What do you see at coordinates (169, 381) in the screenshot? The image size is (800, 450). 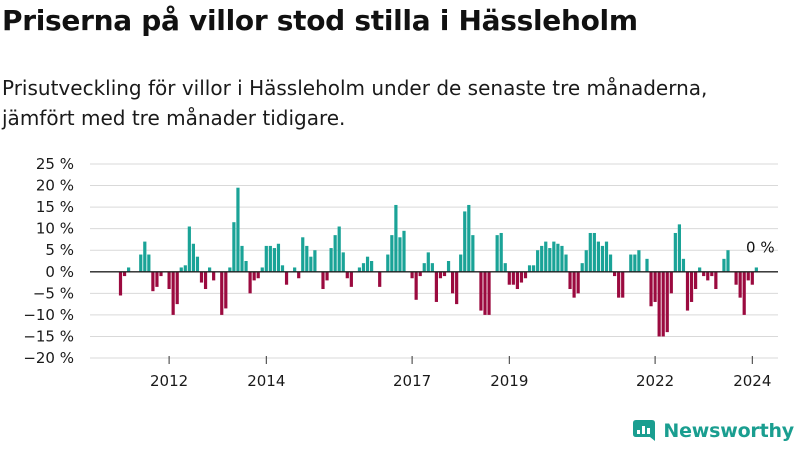 I see `x-tick-label: 2012` at bounding box center [169, 381].